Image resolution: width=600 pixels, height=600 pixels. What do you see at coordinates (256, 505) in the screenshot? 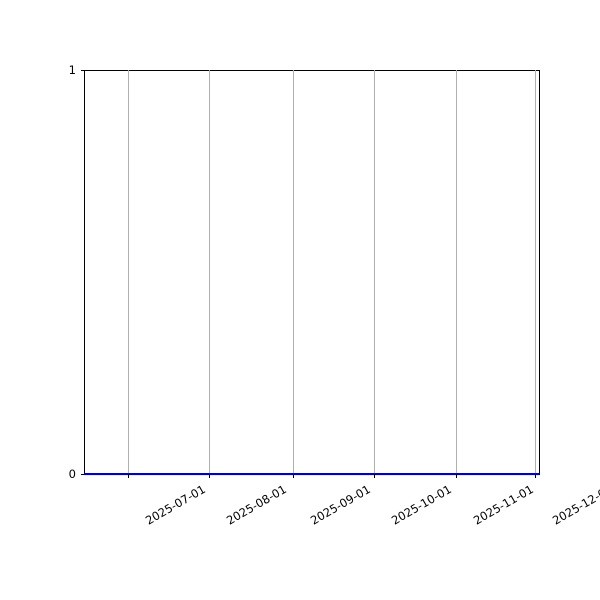
I see `x-tick-label: 2025-08-01` at bounding box center [256, 505].